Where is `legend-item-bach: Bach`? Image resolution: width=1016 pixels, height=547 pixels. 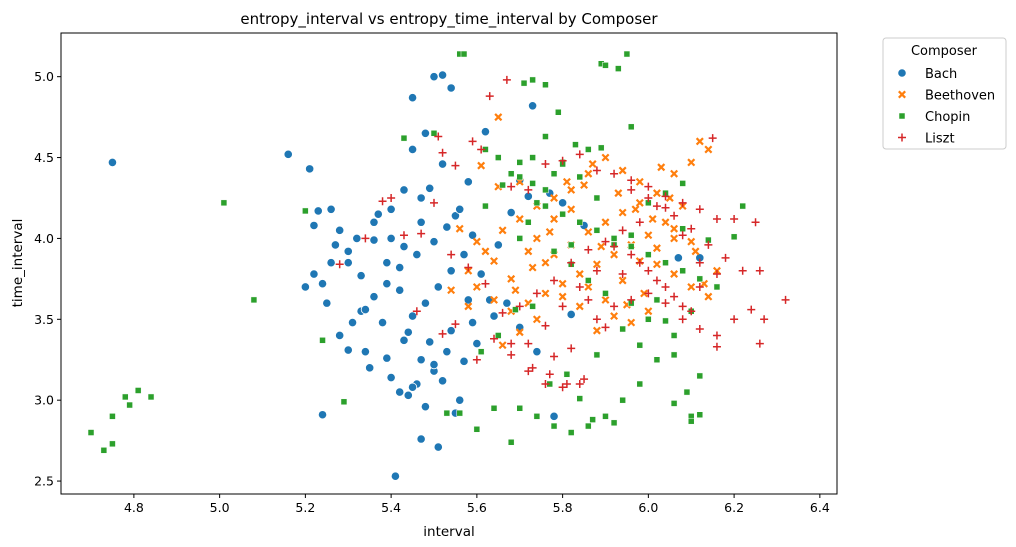 legend-item-bach: Bach is located at coordinates (927, 74).